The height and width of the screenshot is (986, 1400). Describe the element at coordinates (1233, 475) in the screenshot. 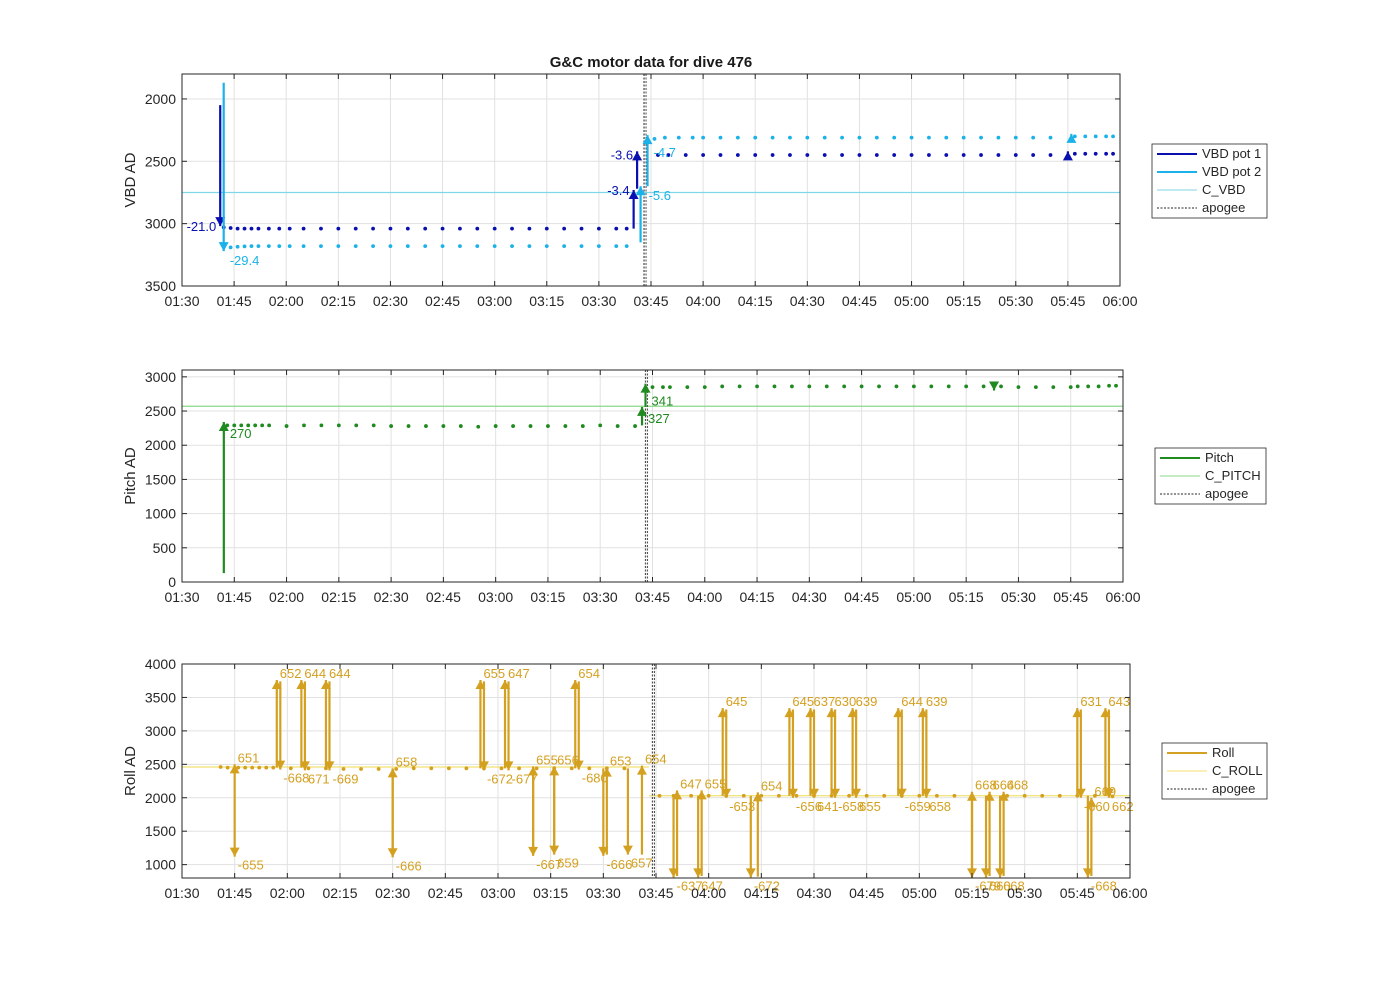

I see `legend-entry: C_PITCH` at that location.